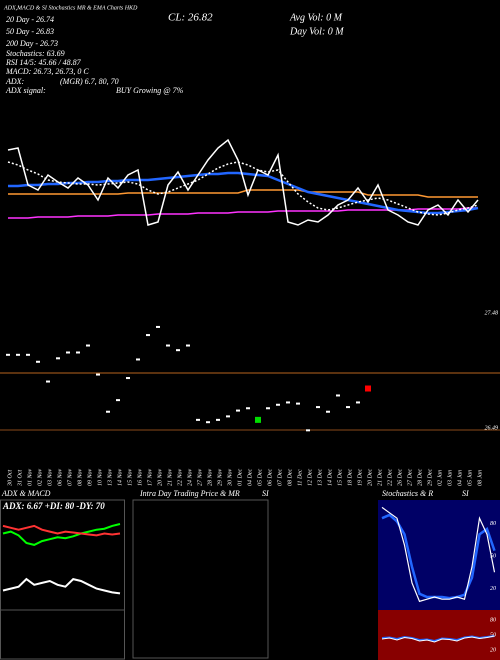 This screenshot has width=500, height=660. I want to click on x-tick-label: 27 Dec, so click(410, 477).